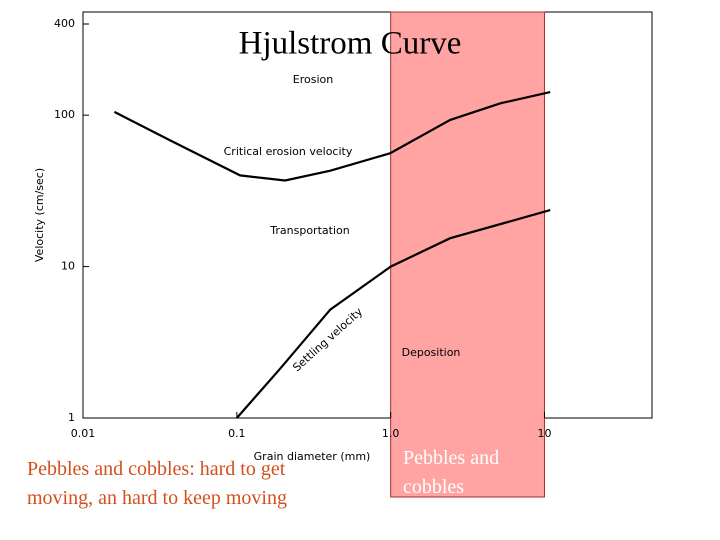 The width and height of the screenshot is (720, 540). I want to click on x-axis-label: Grain diameter (mm), so click(312, 456).